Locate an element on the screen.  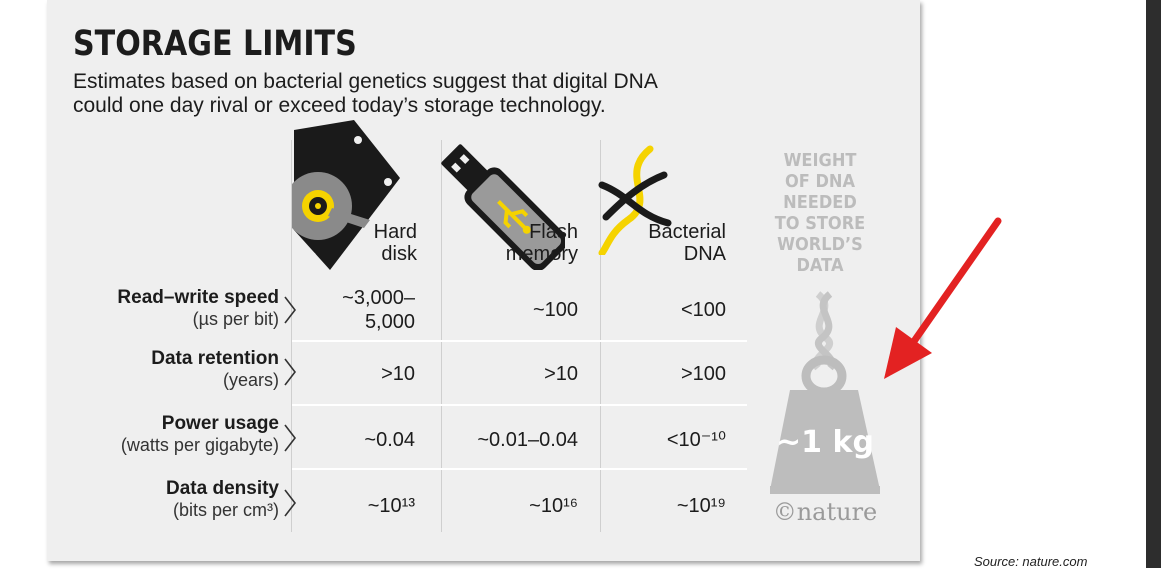
row-label-unit: (bits per cm³) is located at coordinates (225, 510).